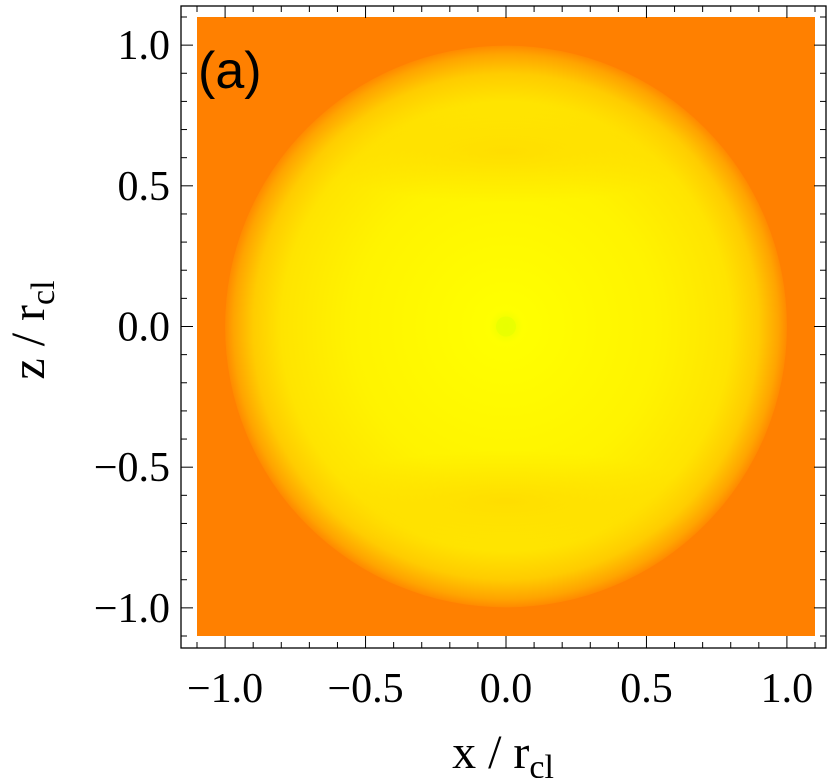 The image size is (830, 783). Describe the element at coordinates (132, 468) in the screenshot. I see `y-tick-label: −0.5` at that location.